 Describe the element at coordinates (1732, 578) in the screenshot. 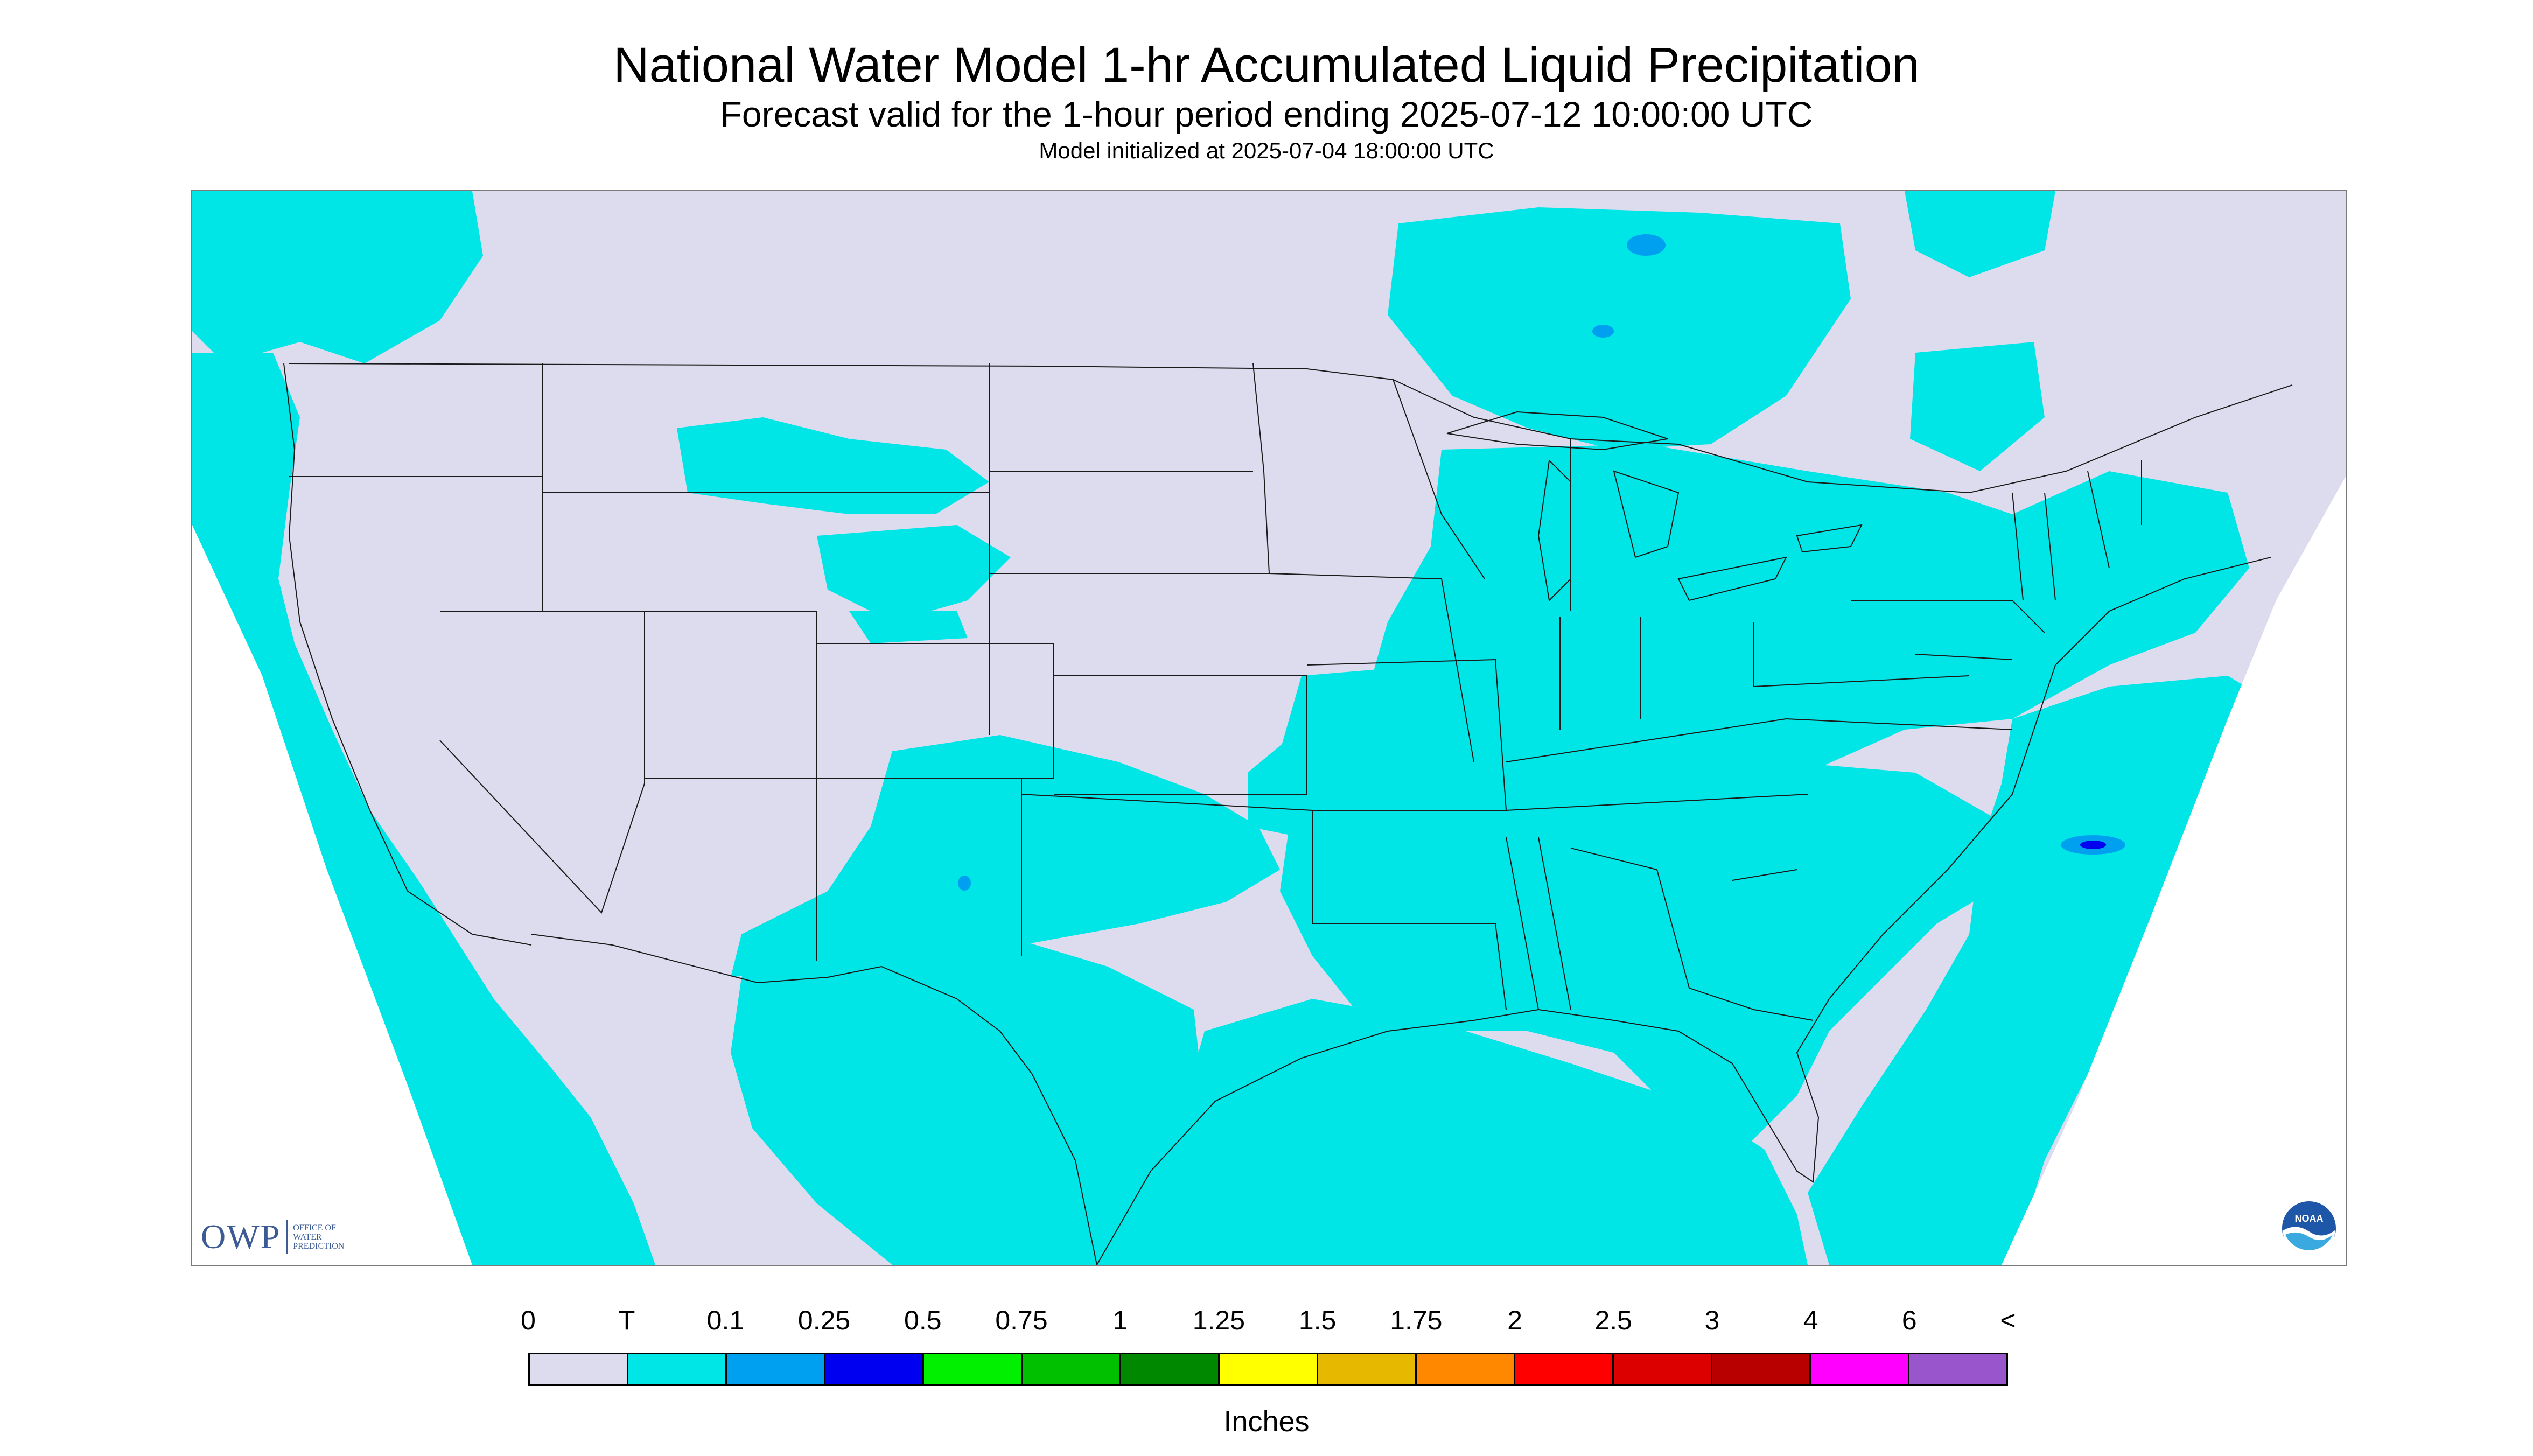

I see `lake-erie` at that location.